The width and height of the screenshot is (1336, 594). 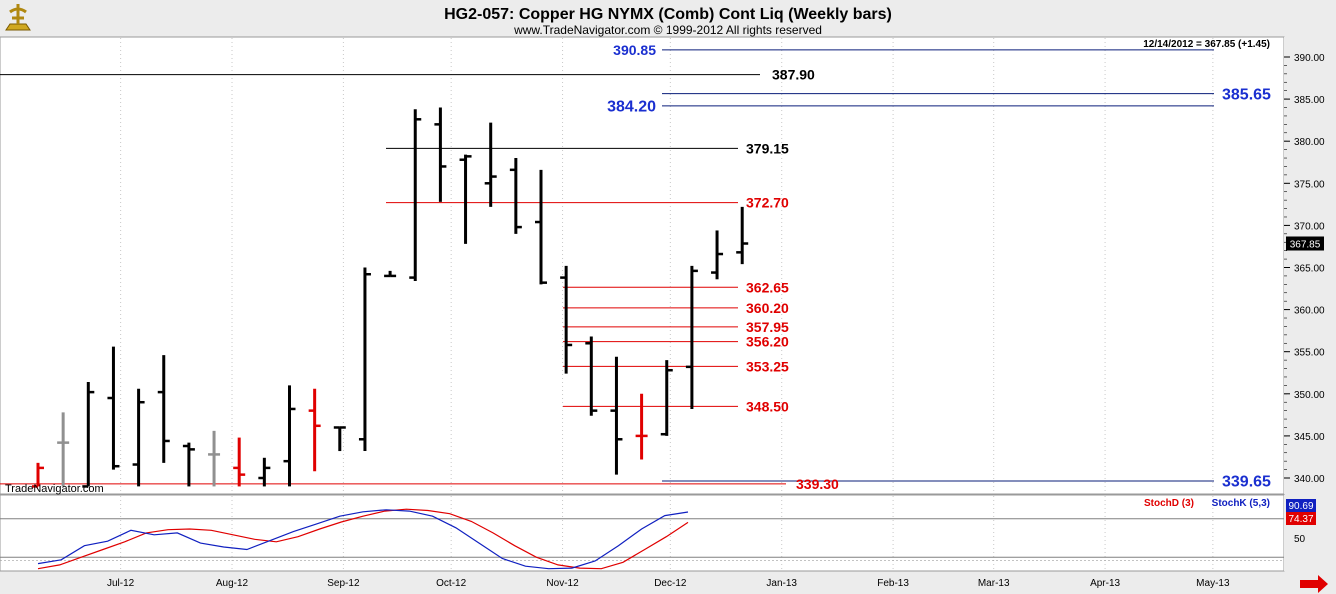 What do you see at coordinates (1169, 503) in the screenshot?
I see `legend-stochd: StochD (3)` at bounding box center [1169, 503].